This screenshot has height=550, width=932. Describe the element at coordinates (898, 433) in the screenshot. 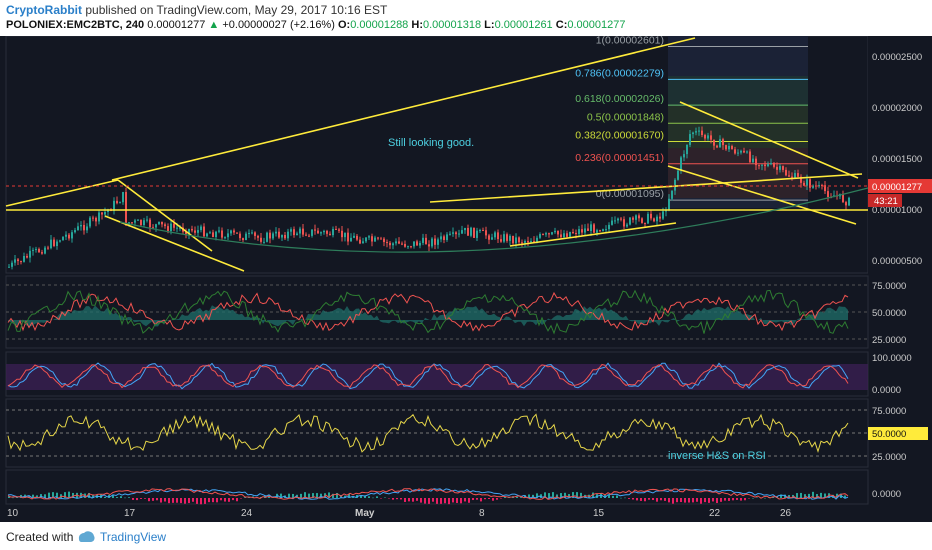

I see `rsi-value-badge` at that location.